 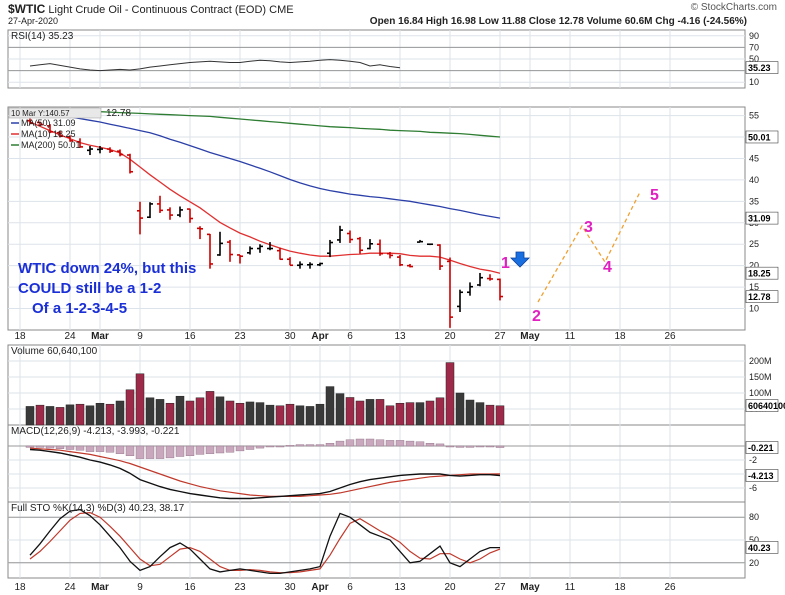 What do you see at coordinates (40, 113) in the screenshot?
I see `readout-text: 10 Mar Y:140.57` at bounding box center [40, 113].